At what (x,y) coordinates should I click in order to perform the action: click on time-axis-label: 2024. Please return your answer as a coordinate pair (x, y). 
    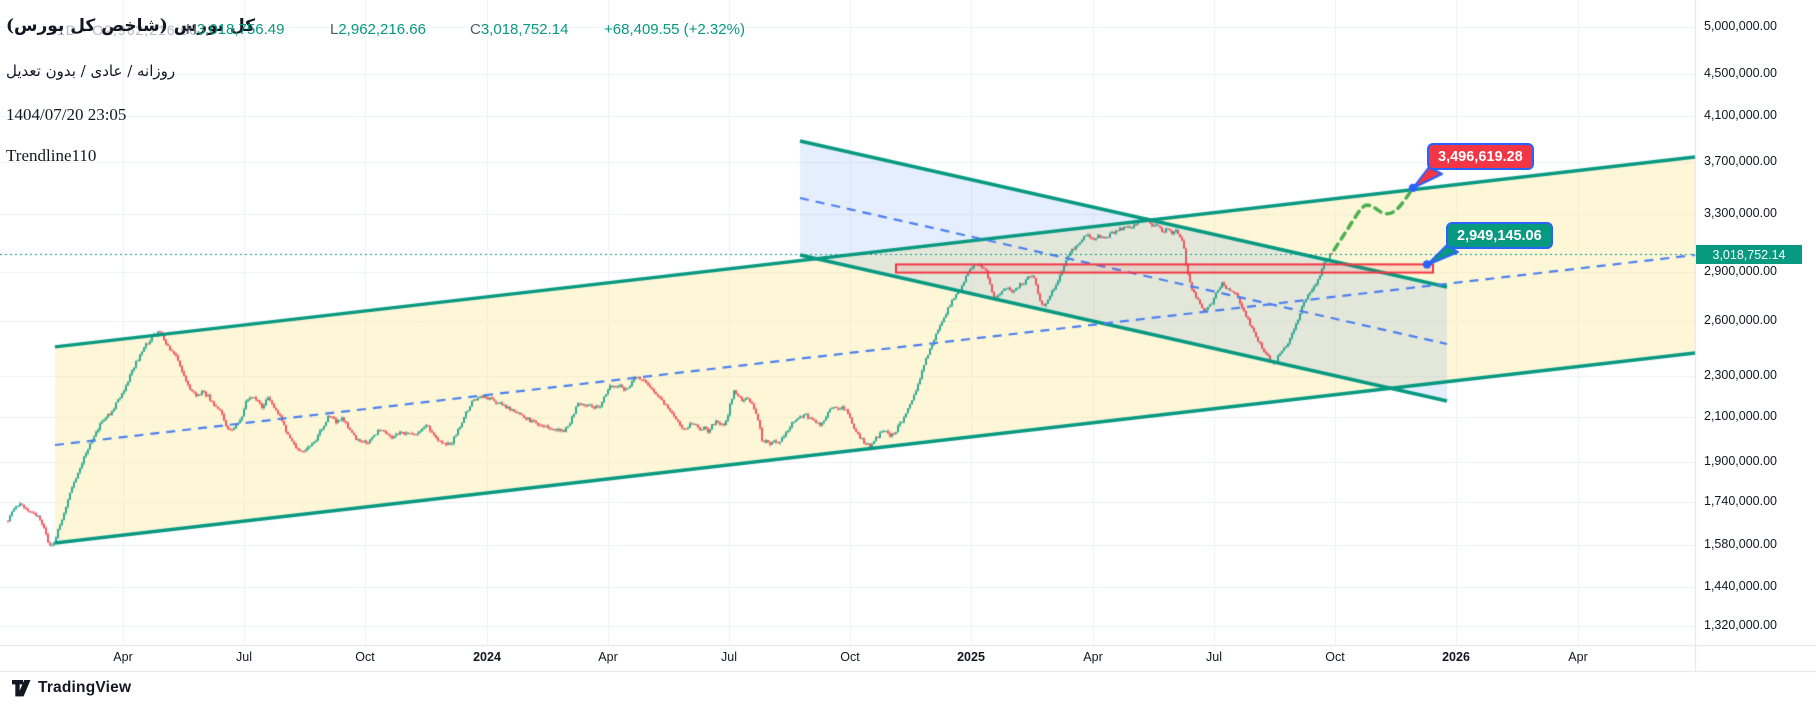
    Looking at the image, I should click on (487, 657).